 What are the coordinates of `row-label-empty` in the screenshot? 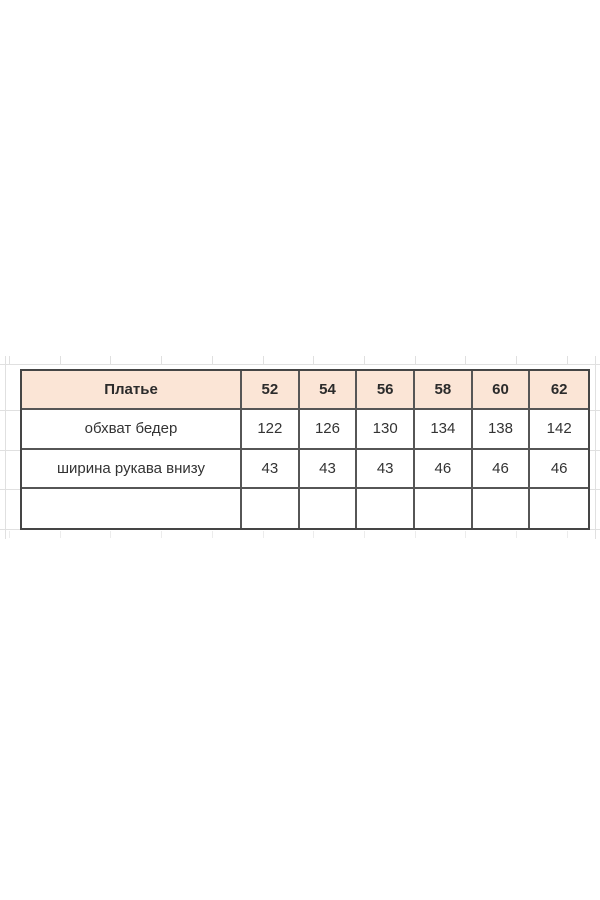 It's located at (132, 508).